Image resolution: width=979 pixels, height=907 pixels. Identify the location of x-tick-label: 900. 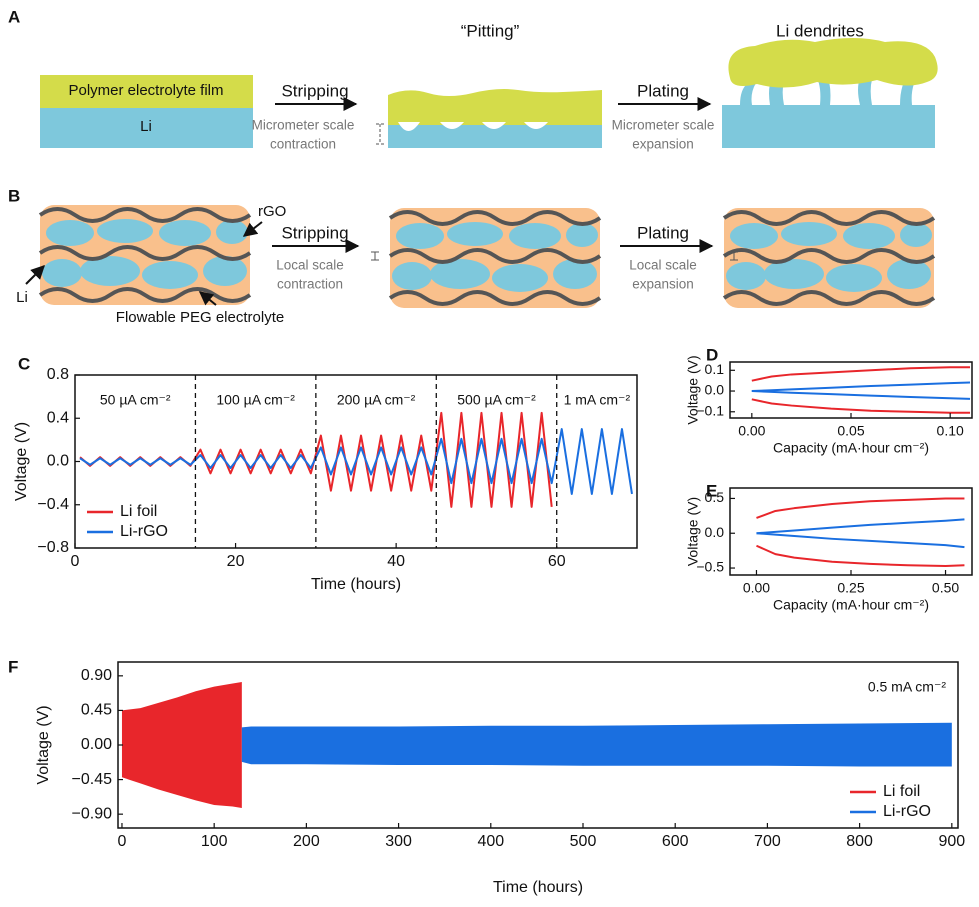
(951, 841).